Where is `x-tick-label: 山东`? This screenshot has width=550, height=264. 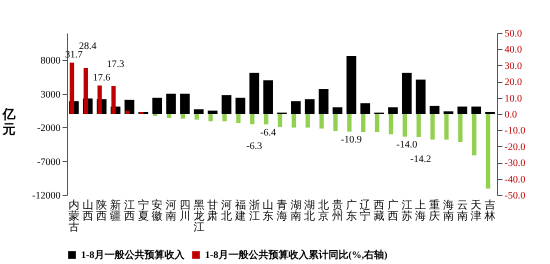
x-tick-label: 山东 is located at coordinates (268, 210).